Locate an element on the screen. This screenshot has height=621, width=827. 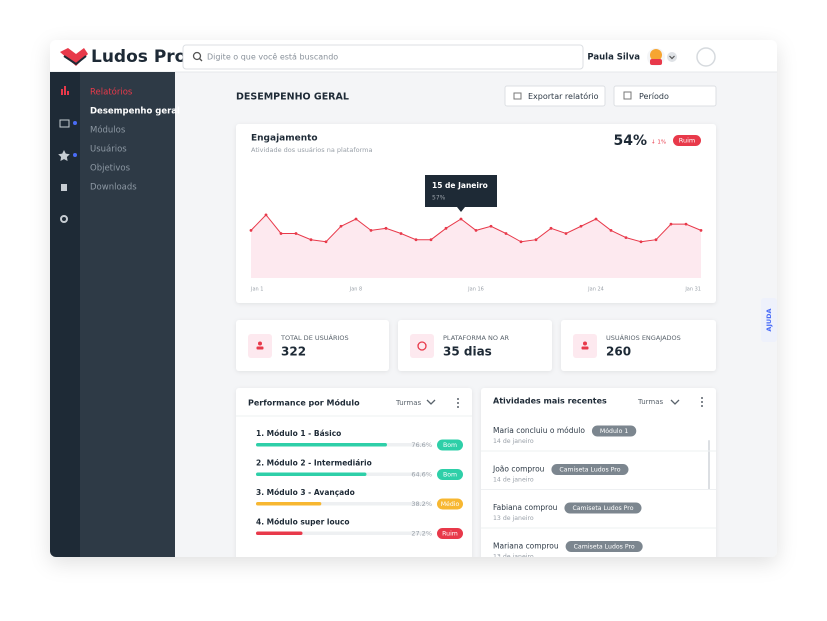
export-button is located at coordinates (555, 96).